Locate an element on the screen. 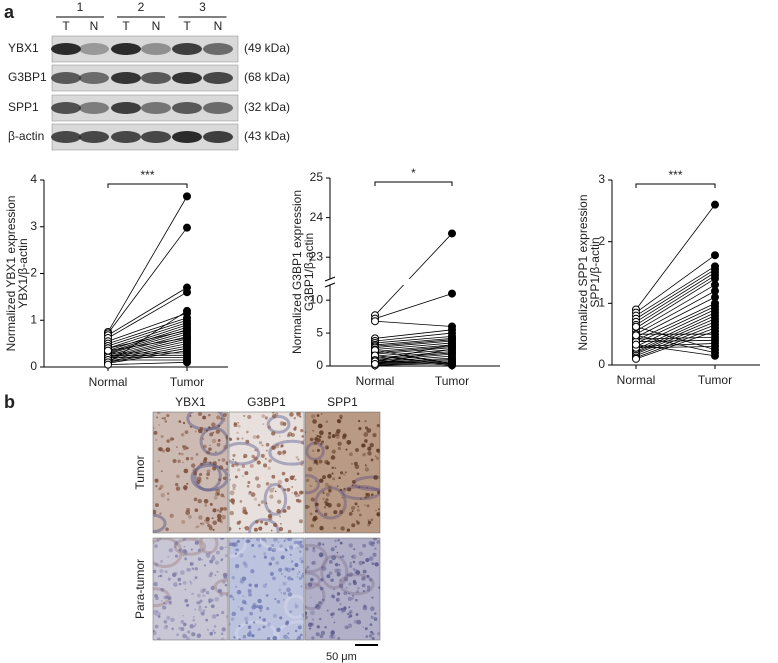 Image resolution: width=778 pixels, height=663 pixels. blot-band is located at coordinates (156, 49).